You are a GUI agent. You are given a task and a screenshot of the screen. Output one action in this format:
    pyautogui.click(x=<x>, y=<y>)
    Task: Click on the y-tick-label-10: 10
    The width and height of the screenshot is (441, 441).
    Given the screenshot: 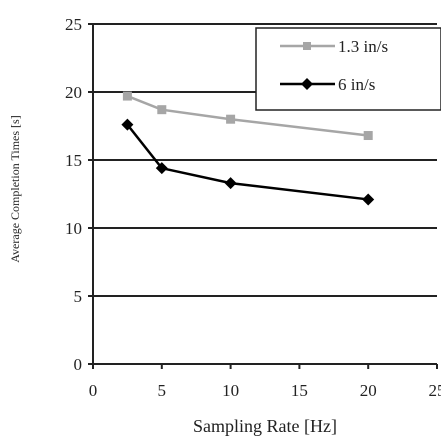 What is the action you would take?
    pyautogui.click(x=73, y=228)
    